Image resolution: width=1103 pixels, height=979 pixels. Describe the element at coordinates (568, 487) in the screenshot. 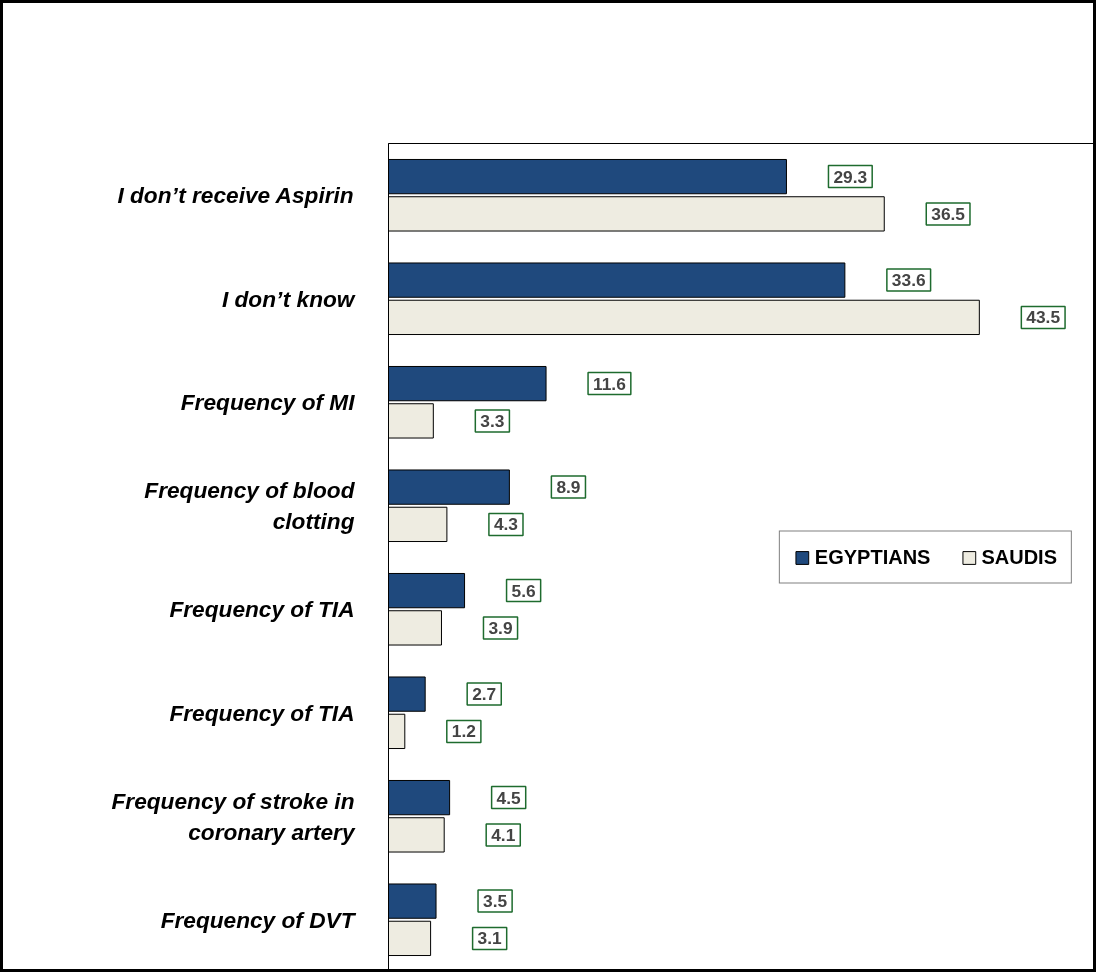

I see `data-label: 8.9` at that location.